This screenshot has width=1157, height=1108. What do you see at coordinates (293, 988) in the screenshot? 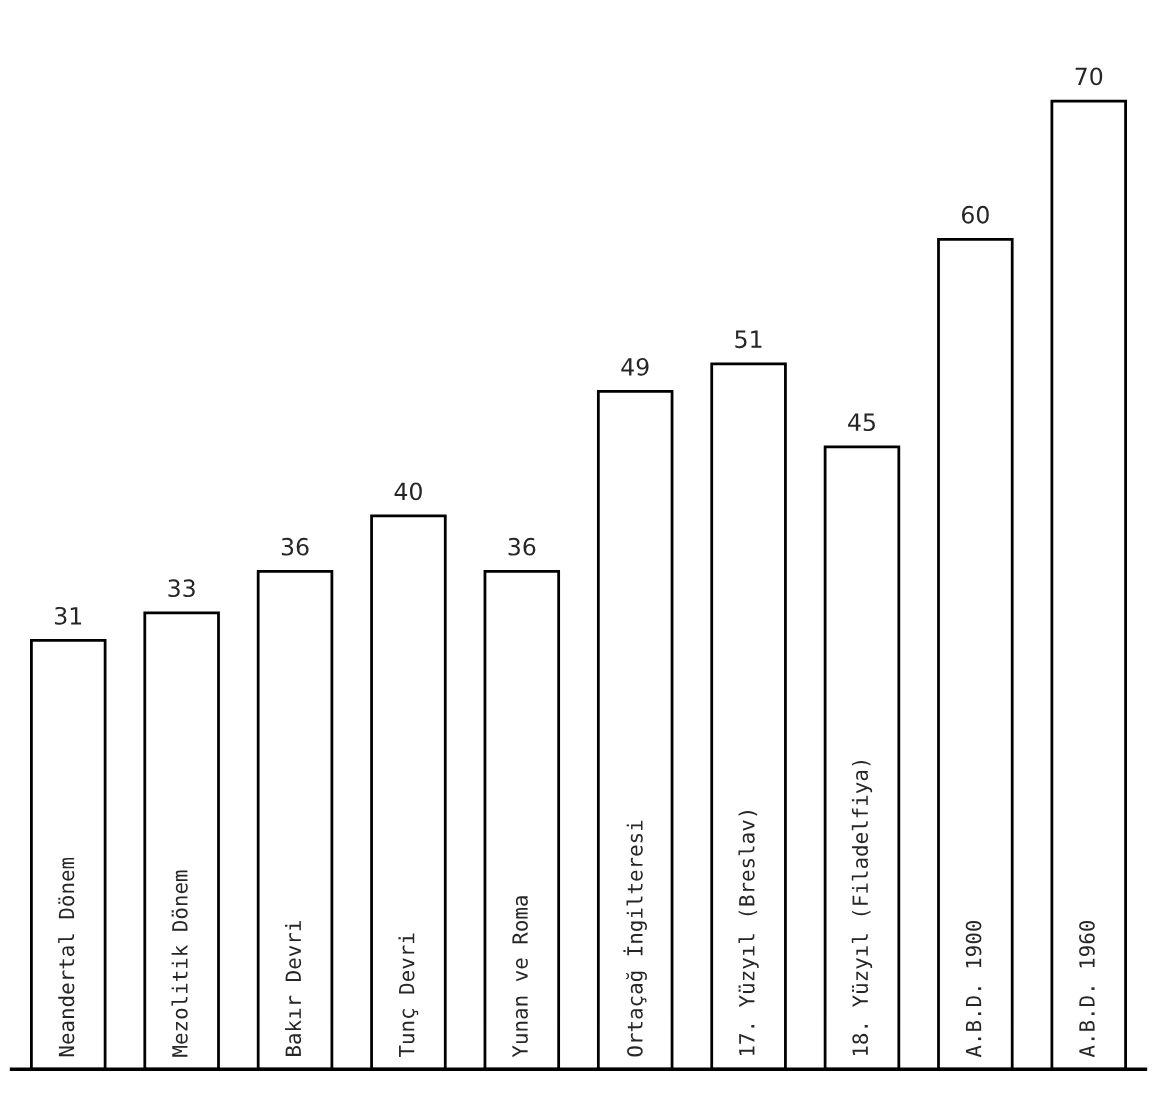
I see `x-tick-label: Bakır Devri` at bounding box center [293, 988].